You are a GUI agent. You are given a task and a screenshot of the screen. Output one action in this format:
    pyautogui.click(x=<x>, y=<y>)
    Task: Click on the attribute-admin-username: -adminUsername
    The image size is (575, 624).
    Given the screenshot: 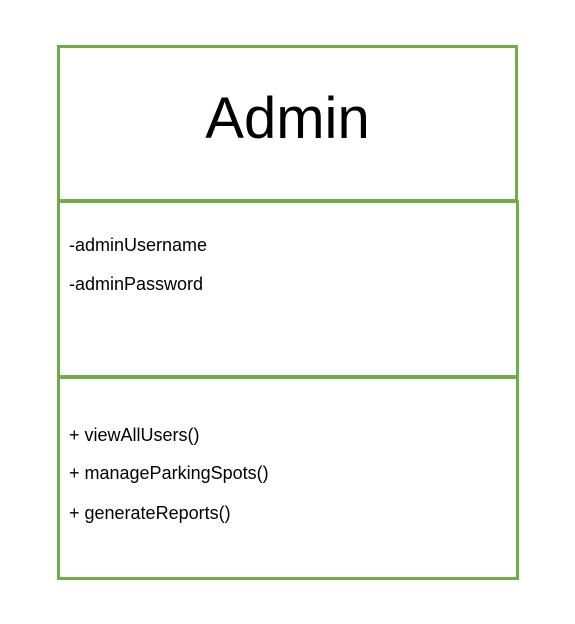 What is the action you would take?
    pyautogui.click(x=138, y=245)
    